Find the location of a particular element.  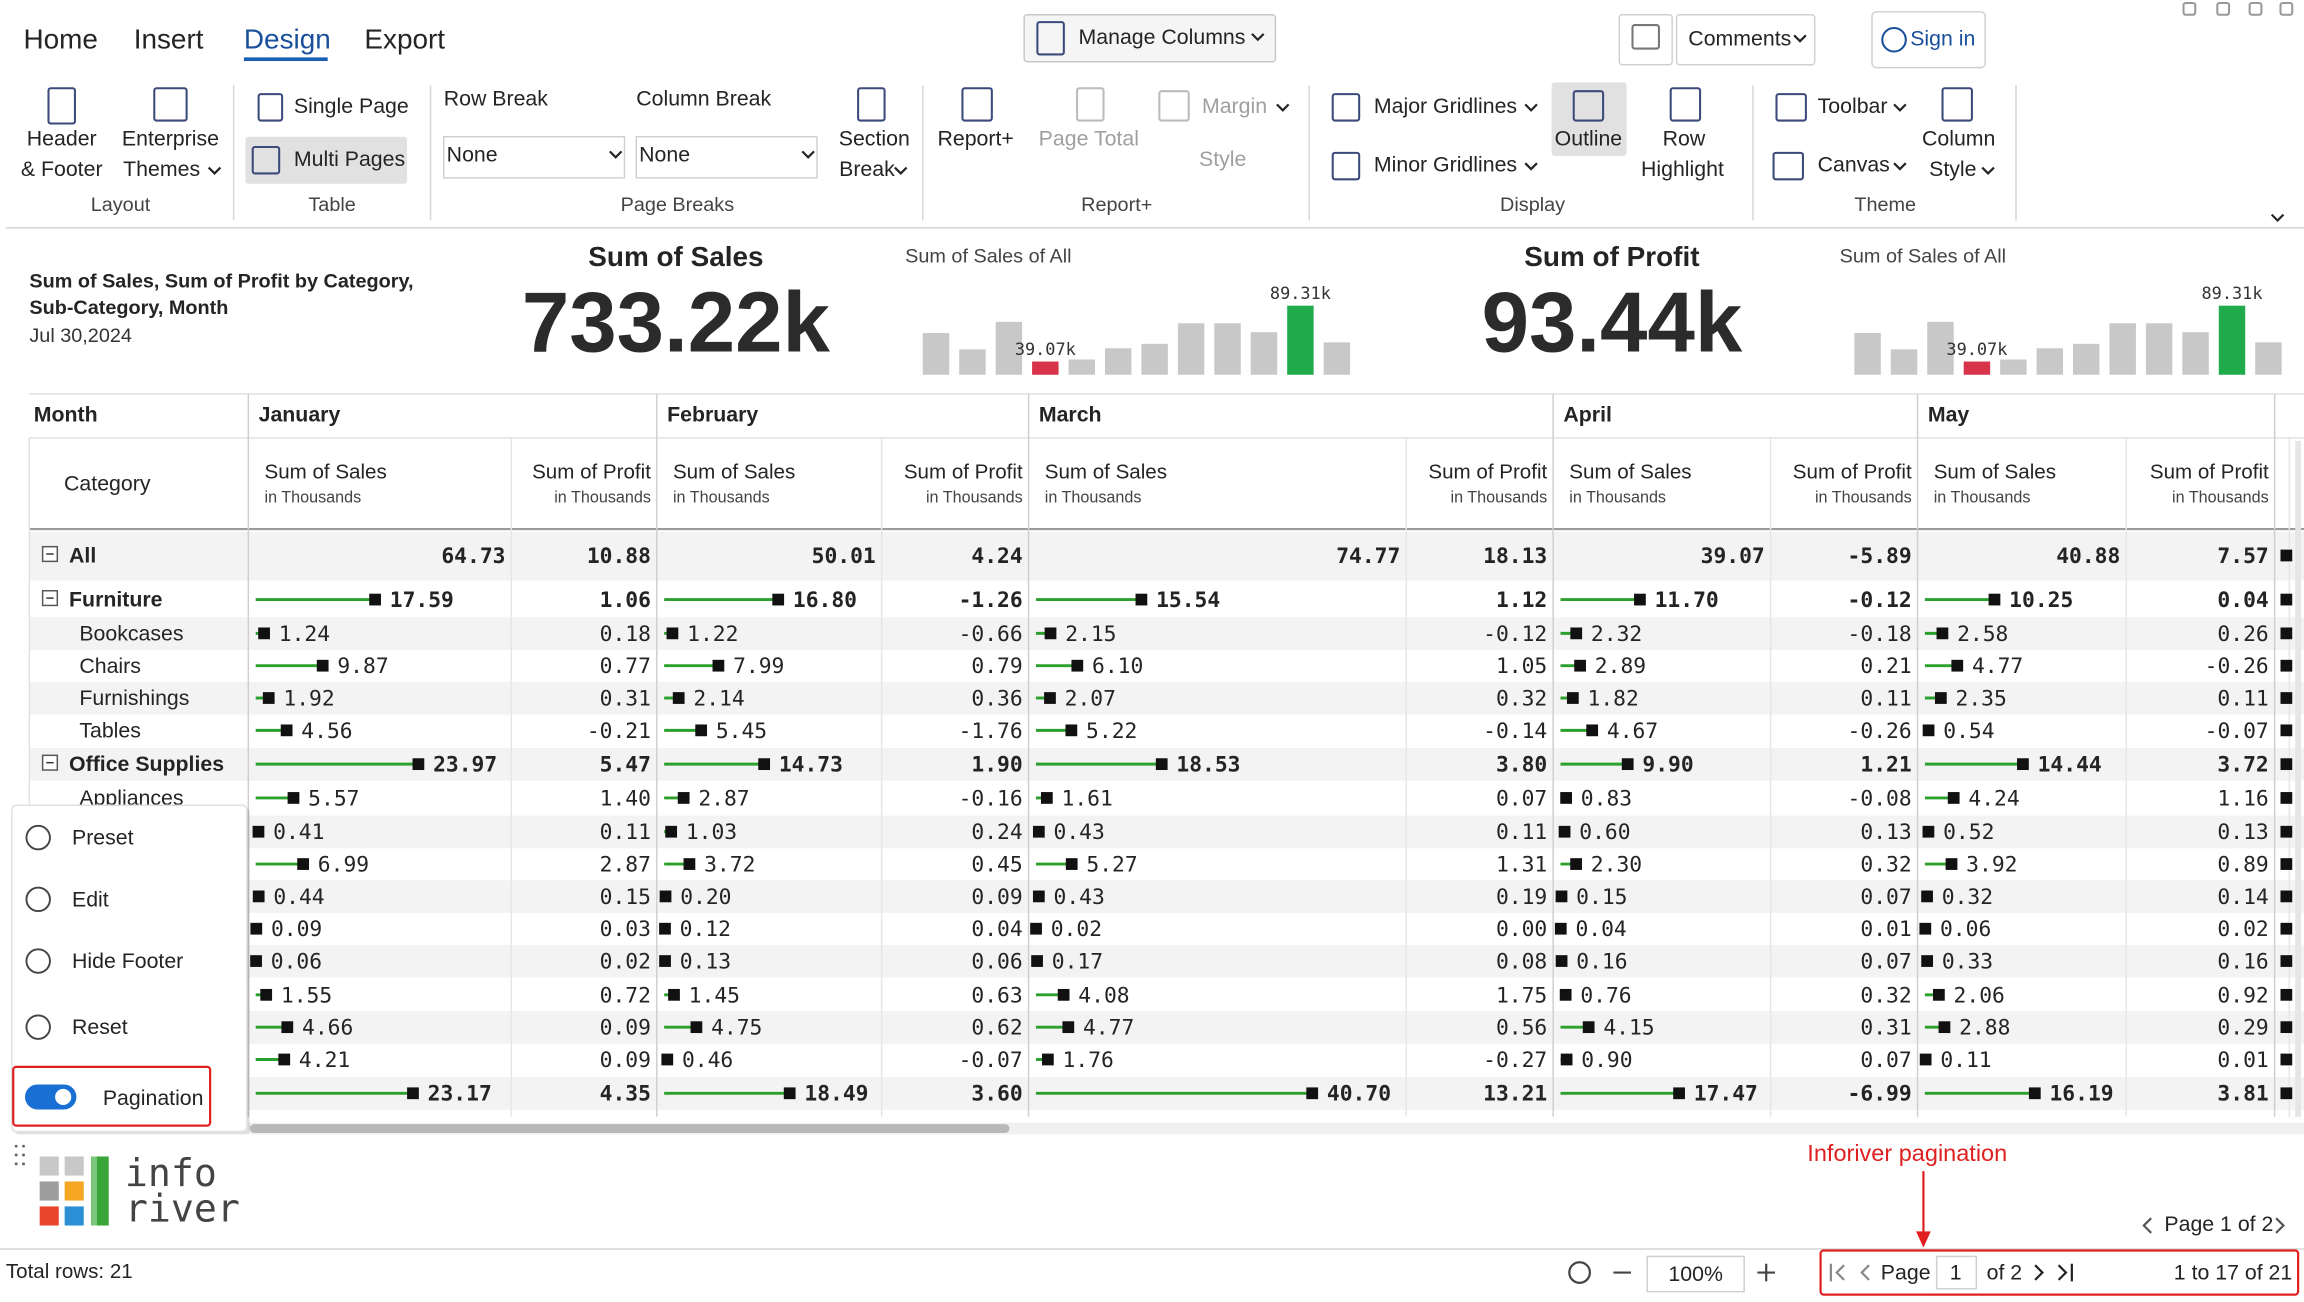

kpi-label: Sum of Profit is located at coordinates (1611, 256).